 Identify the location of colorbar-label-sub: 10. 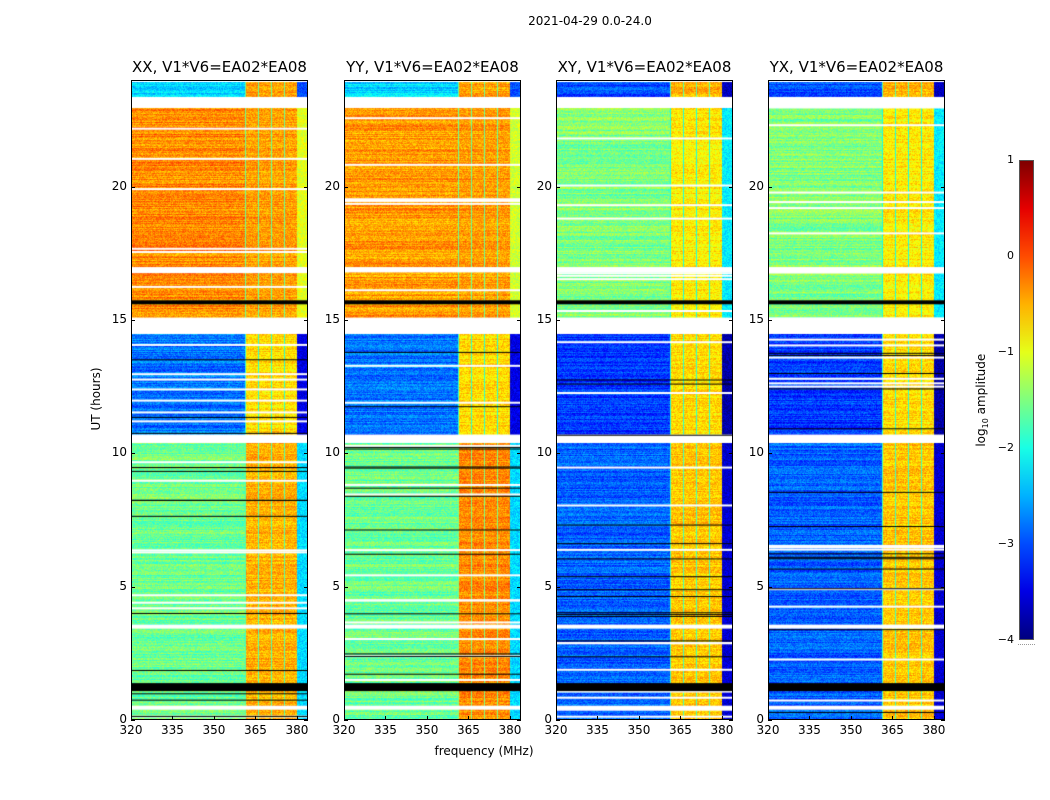
(986, 423).